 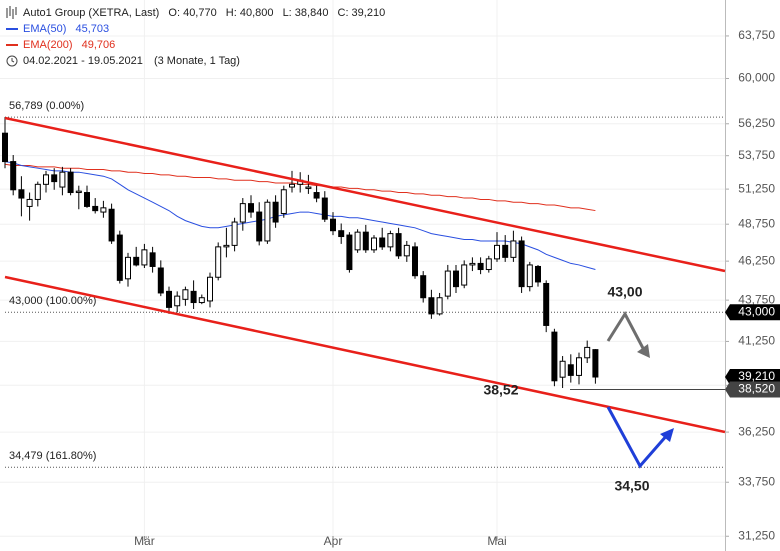 What do you see at coordinates (69, 45) in the screenshot?
I see `legend-entry: EMA(200) 49,706` at bounding box center [69, 45].